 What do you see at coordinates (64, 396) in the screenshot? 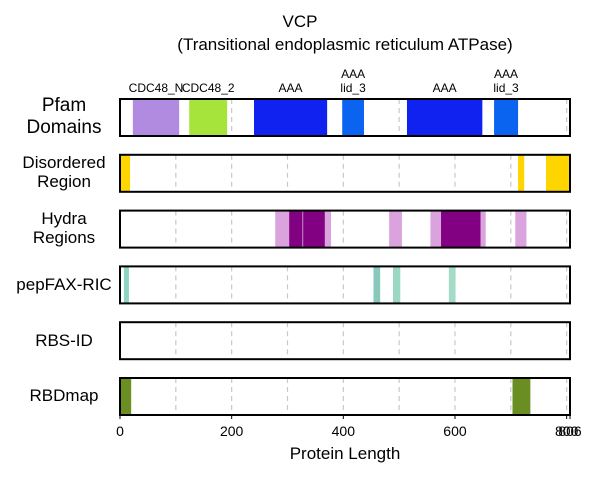
I see `track-label: RBDmap` at bounding box center [64, 396].